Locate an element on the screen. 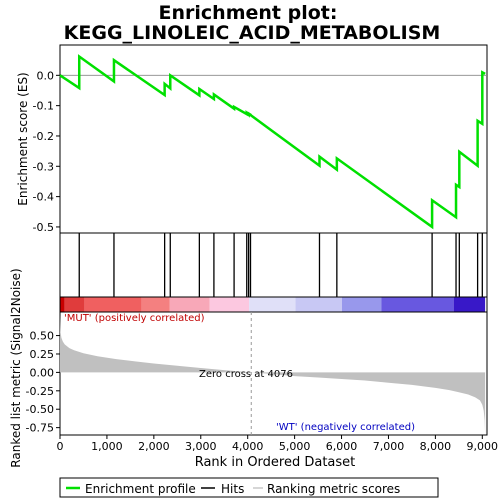  x-tick-label: 0 is located at coordinates (60, 446).